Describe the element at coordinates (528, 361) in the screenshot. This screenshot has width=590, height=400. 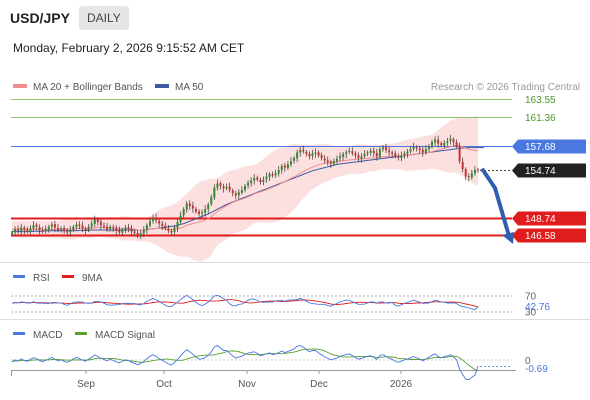
I see `macd-zero-label: 0` at that location.